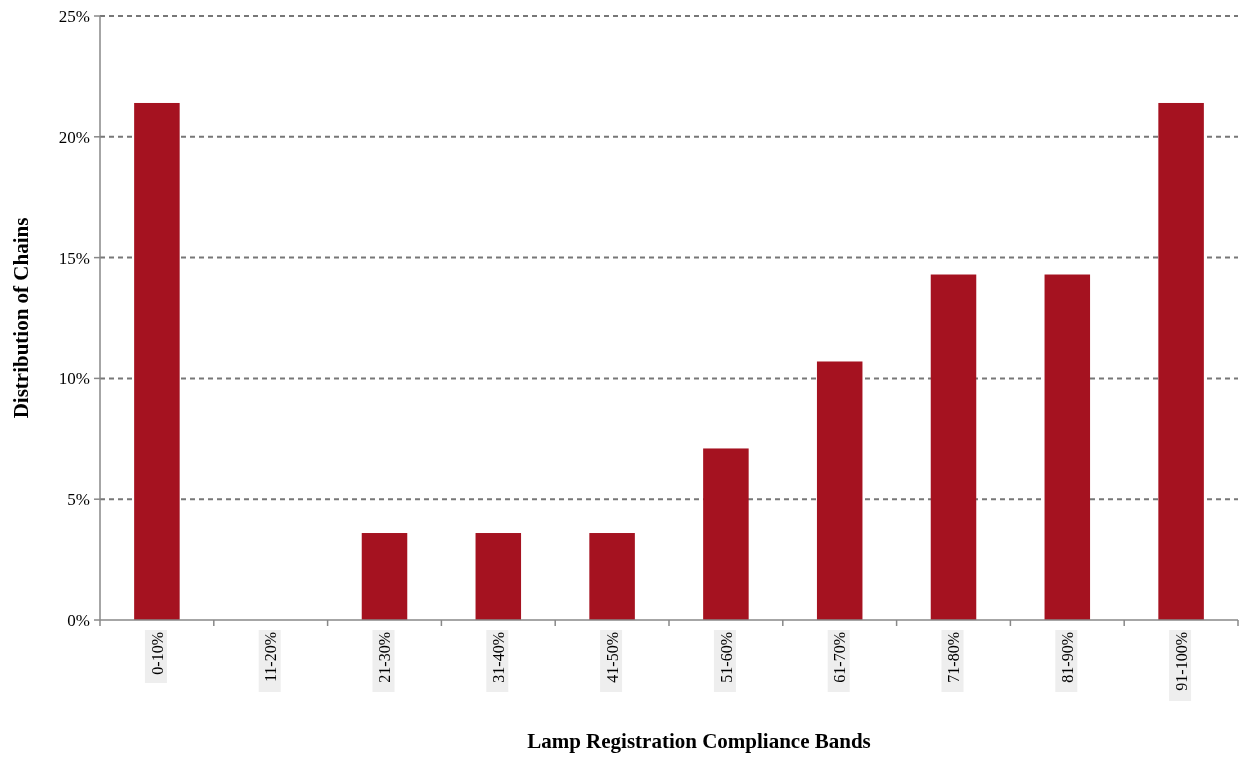  What do you see at coordinates (612, 657) in the screenshot?
I see `x-tick-label: 41-50%` at bounding box center [612, 657].